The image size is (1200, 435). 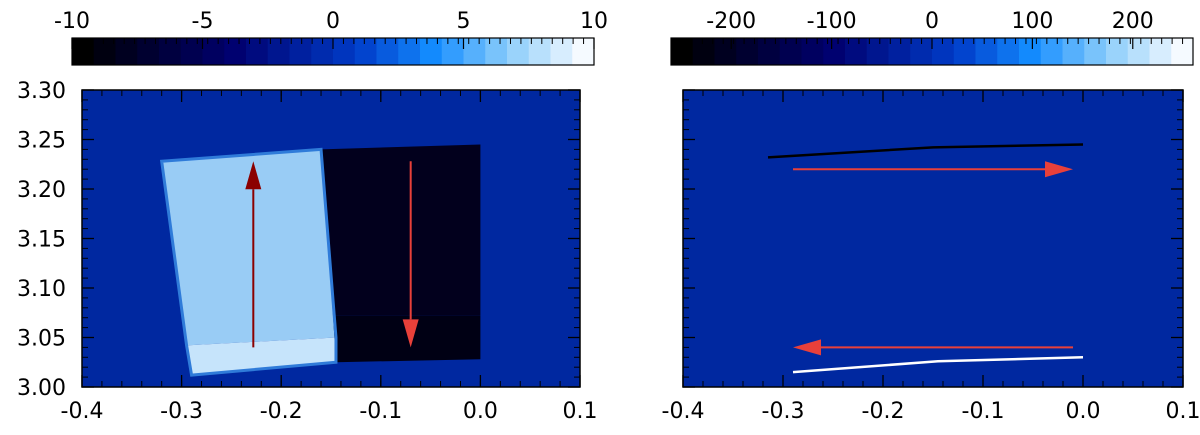 I want to click on colorbar-right: -200 -100 0 100 200, so click(x=932, y=37).